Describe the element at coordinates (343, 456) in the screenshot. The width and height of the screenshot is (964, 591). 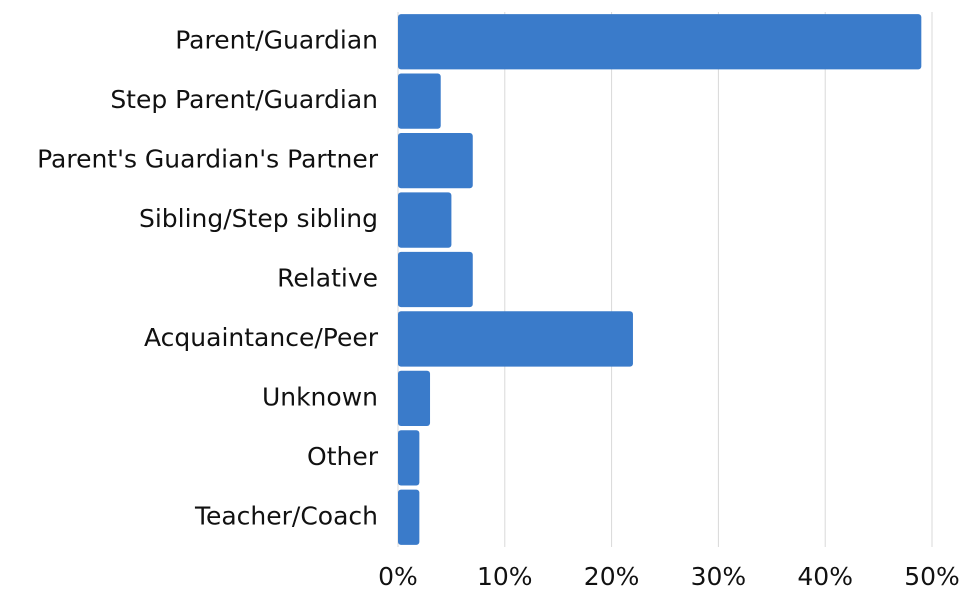
I see `y-tick-label: Other` at that location.